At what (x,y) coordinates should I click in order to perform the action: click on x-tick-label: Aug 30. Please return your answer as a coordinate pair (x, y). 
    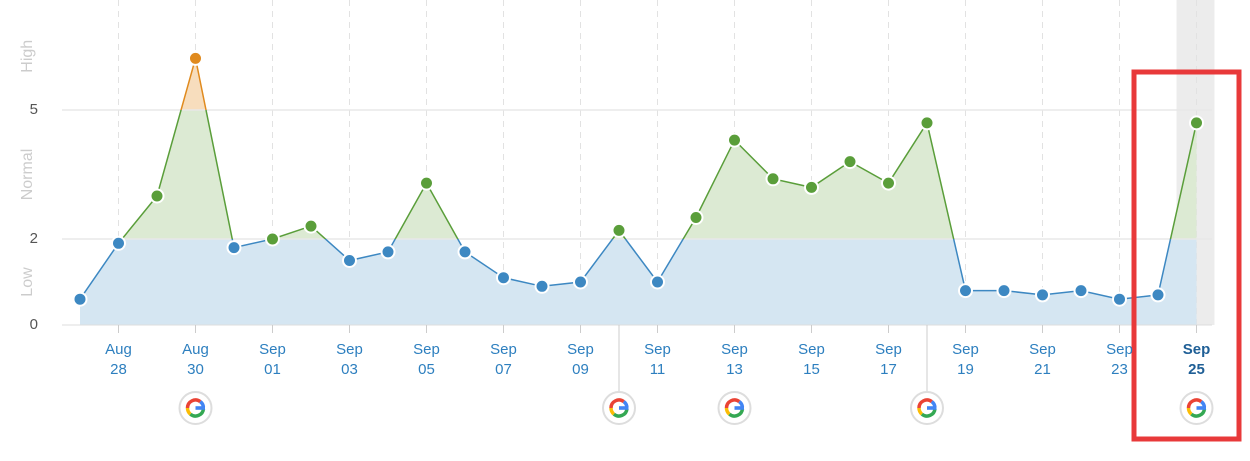
    Looking at the image, I should click on (195, 359).